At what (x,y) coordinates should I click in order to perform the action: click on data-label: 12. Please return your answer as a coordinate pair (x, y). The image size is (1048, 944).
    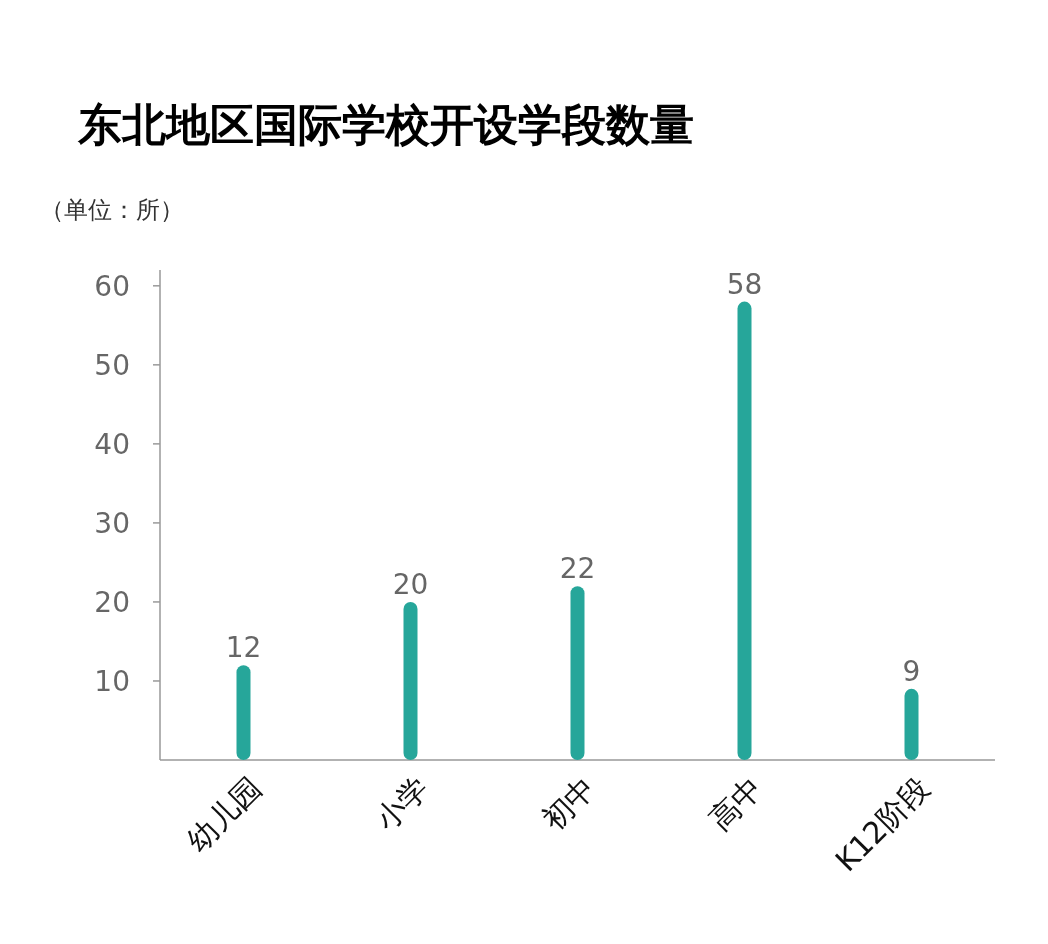
    Looking at the image, I should click on (243, 648).